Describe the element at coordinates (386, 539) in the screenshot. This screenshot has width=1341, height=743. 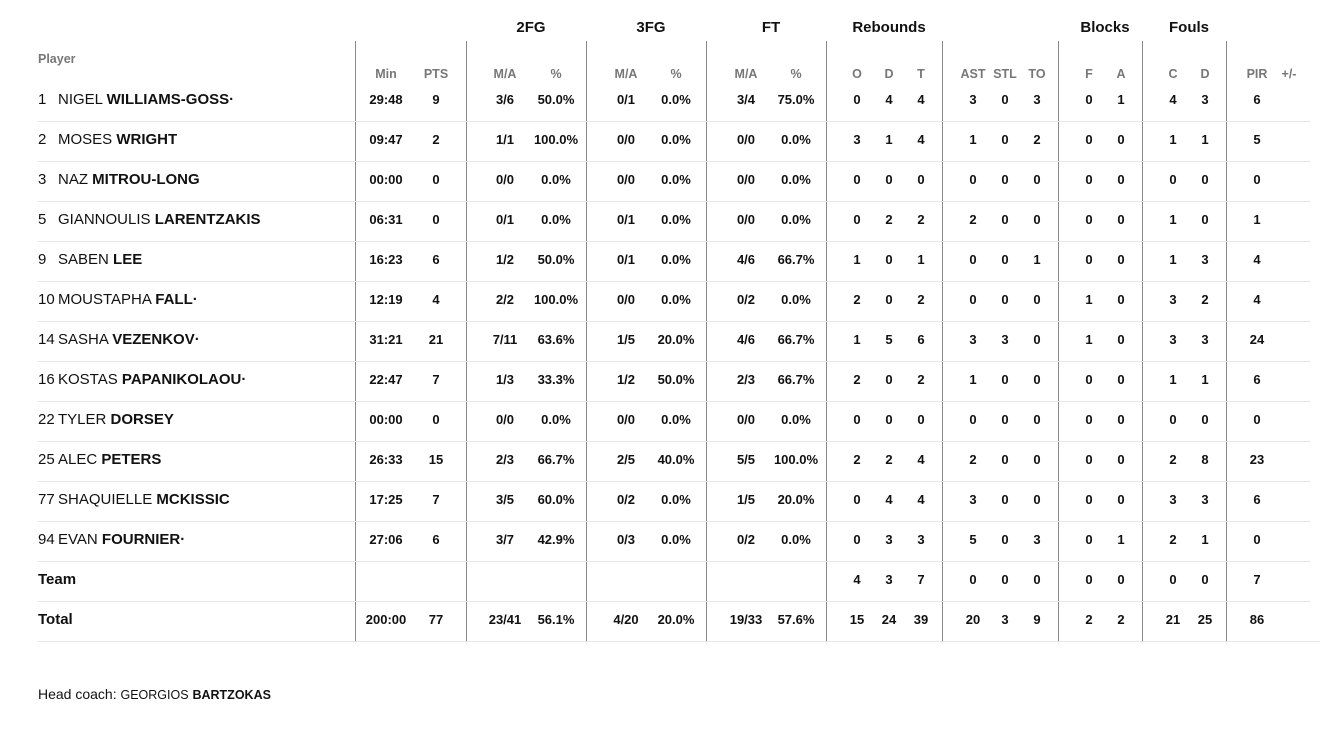
I see `stat-cell: 27:06` at that location.